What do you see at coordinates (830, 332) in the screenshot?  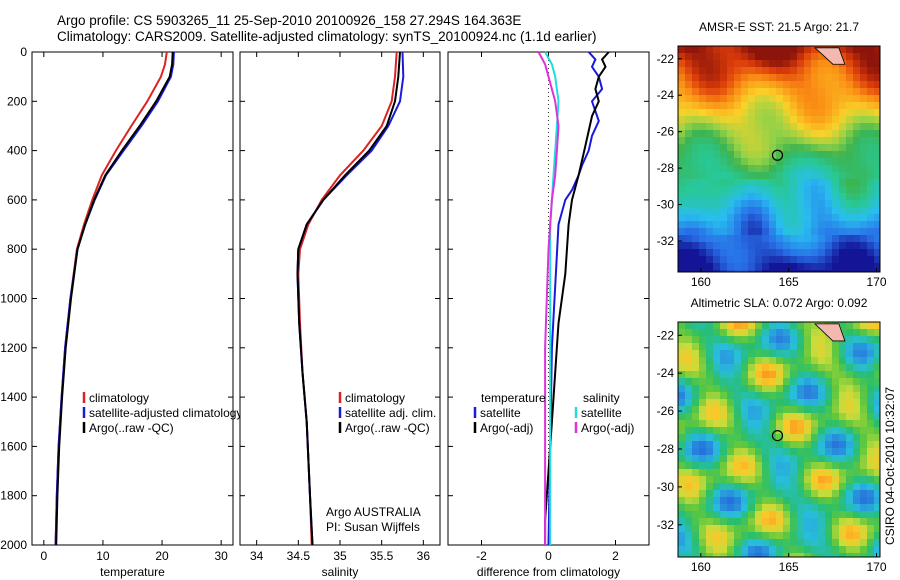 I see `land-shape` at bounding box center [830, 332].